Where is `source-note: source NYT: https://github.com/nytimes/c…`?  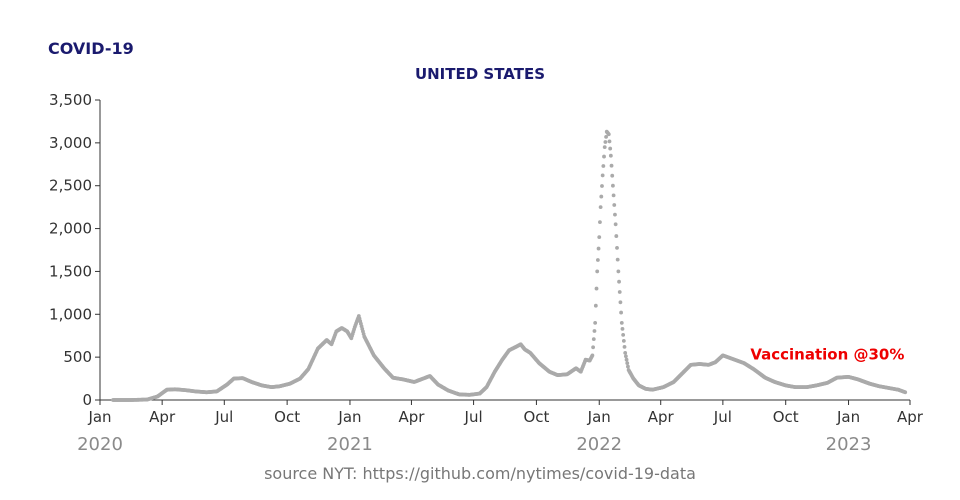 source-note: source NYT: https://github.com/nytimes/c… is located at coordinates (480, 473).